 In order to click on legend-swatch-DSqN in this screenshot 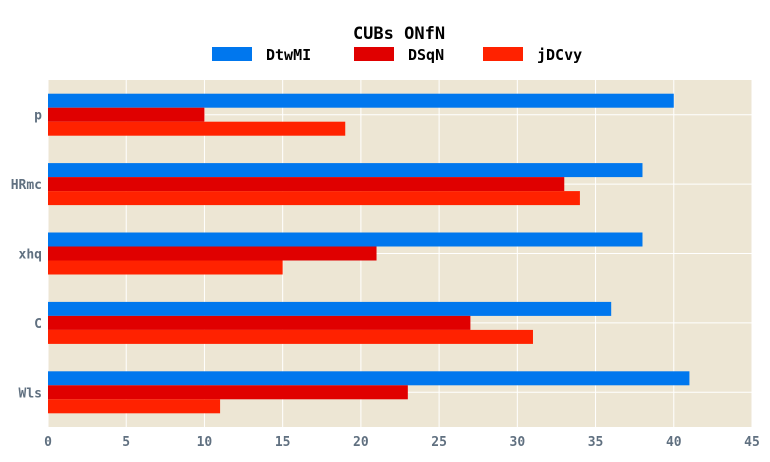, I will do `click(374, 54)`.